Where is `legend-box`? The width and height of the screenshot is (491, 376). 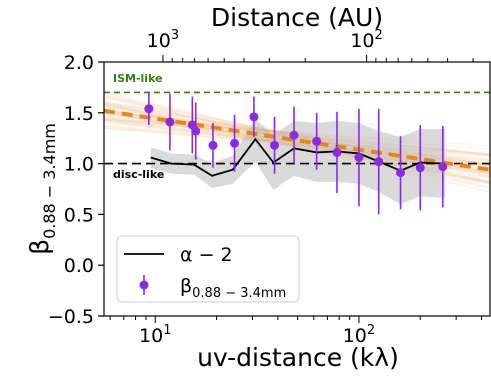 legend-box is located at coordinates (208, 269).